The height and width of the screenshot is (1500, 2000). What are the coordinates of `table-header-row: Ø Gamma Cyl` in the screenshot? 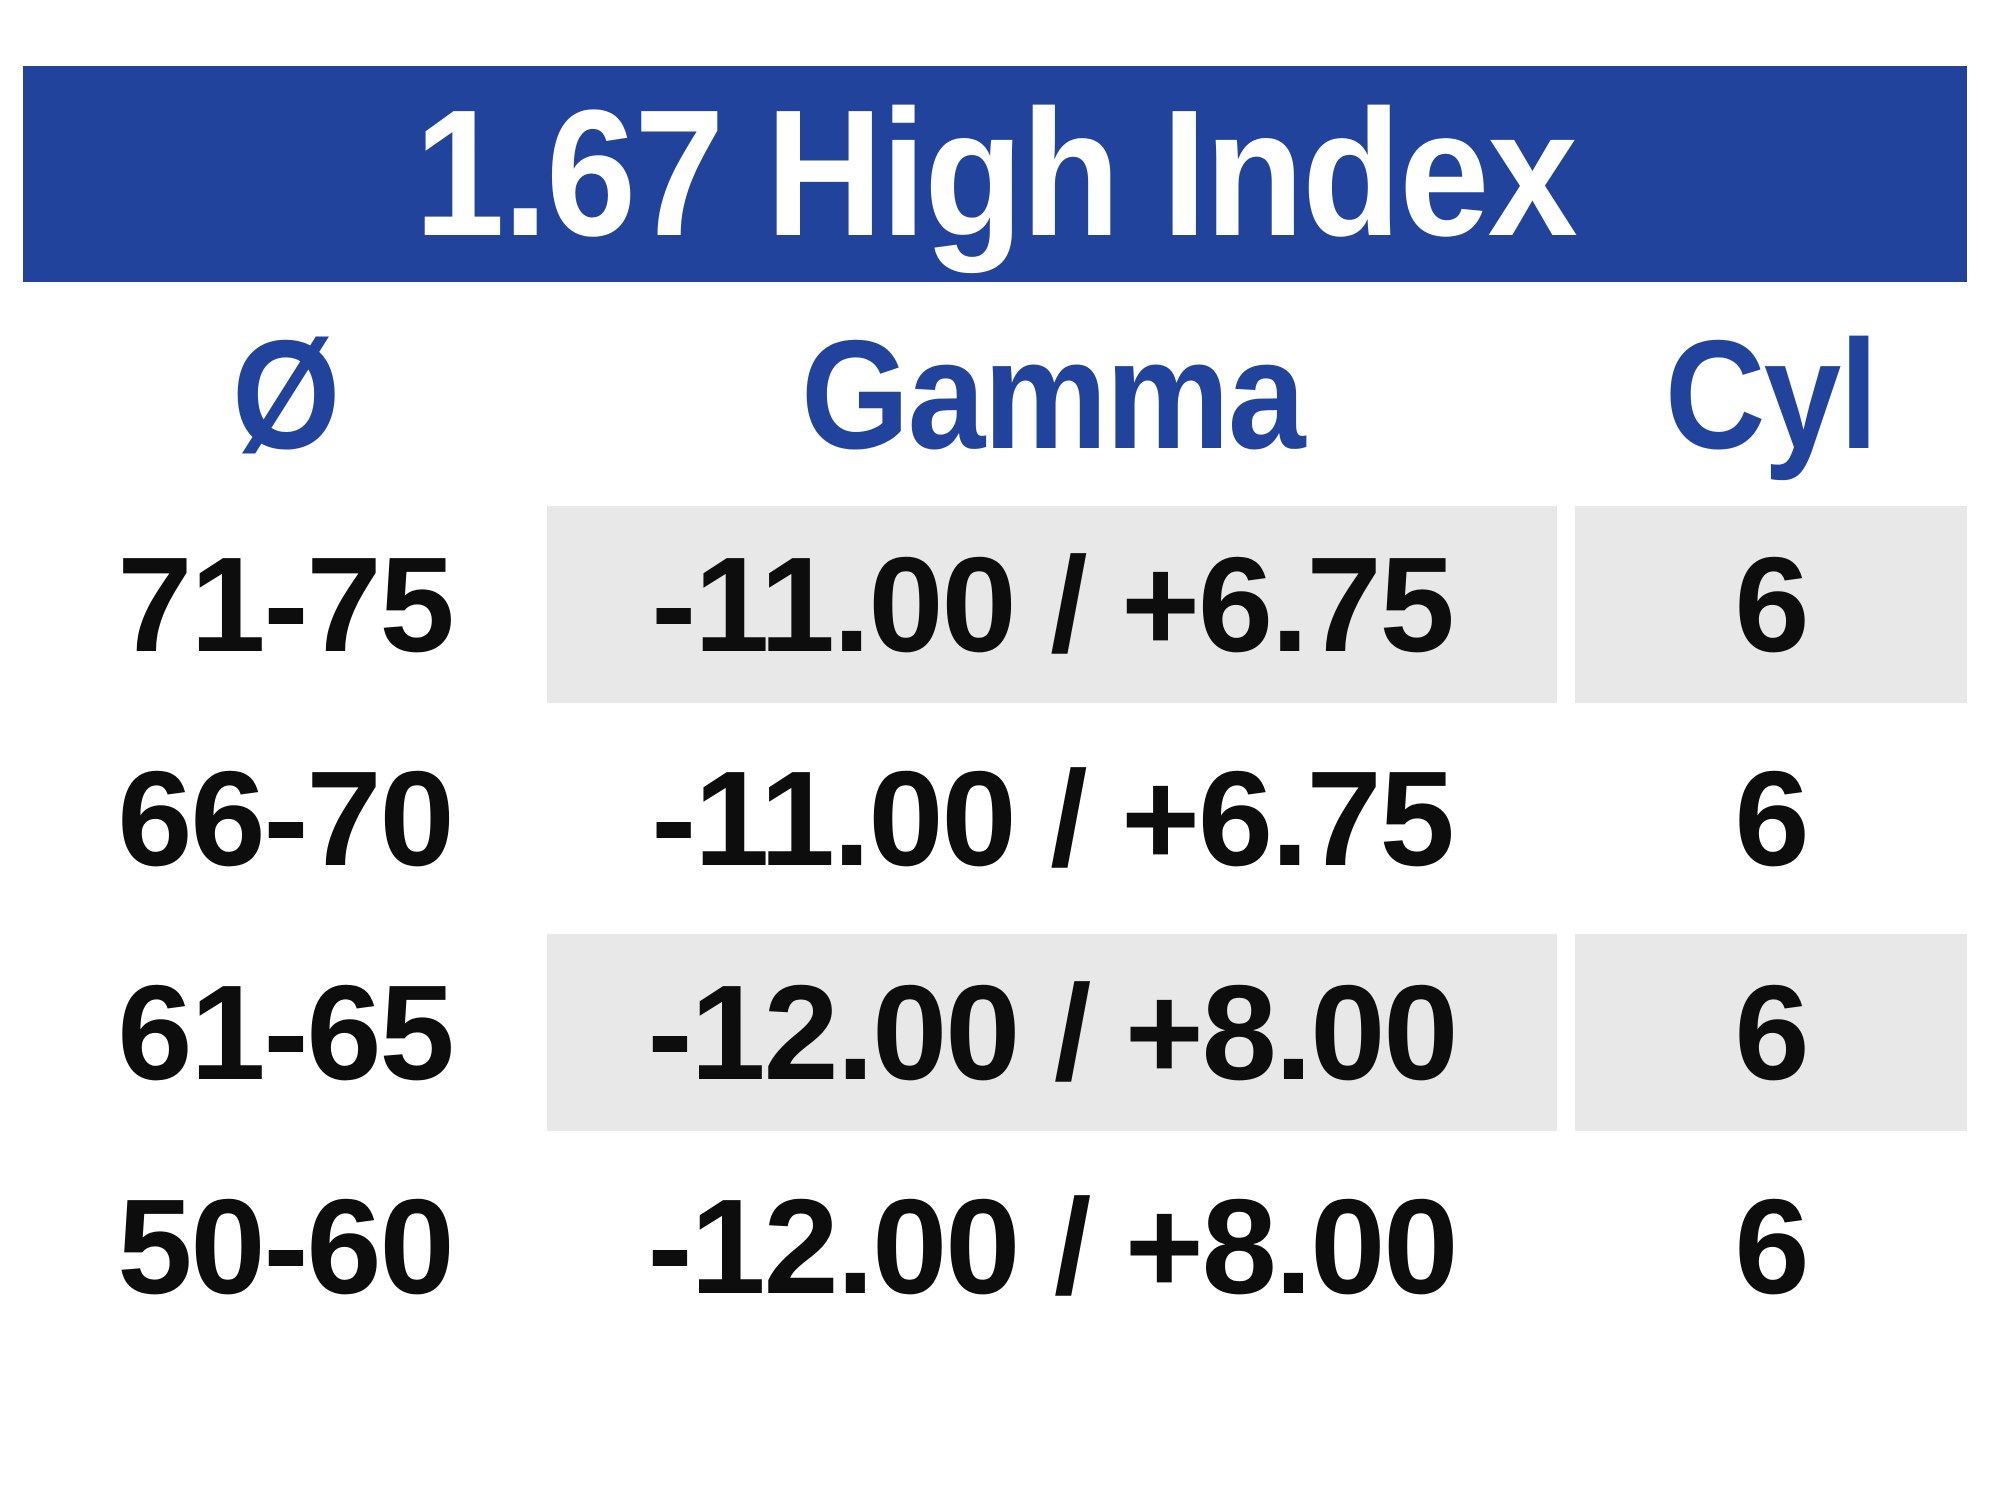 It's located at (995, 394).